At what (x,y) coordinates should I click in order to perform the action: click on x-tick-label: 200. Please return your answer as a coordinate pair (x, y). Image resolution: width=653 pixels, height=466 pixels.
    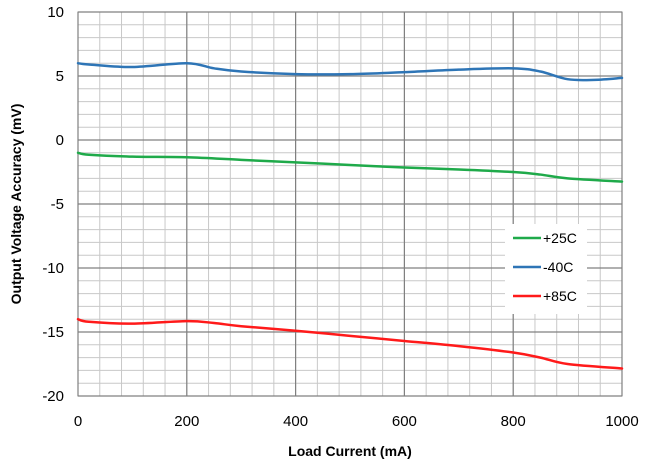
    Looking at the image, I should click on (186, 421).